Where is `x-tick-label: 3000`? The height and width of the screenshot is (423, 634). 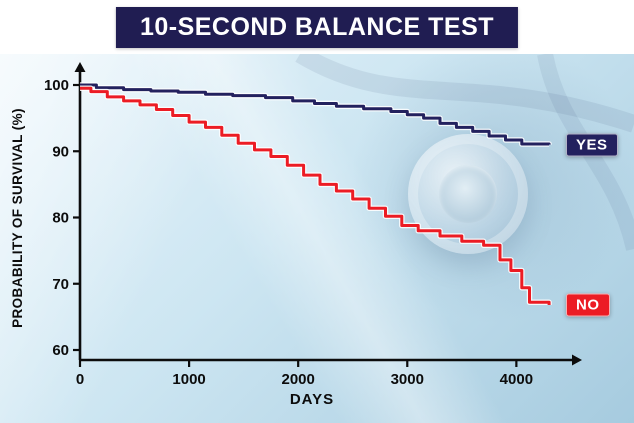
x-tick-label: 3000 is located at coordinates (407, 379).